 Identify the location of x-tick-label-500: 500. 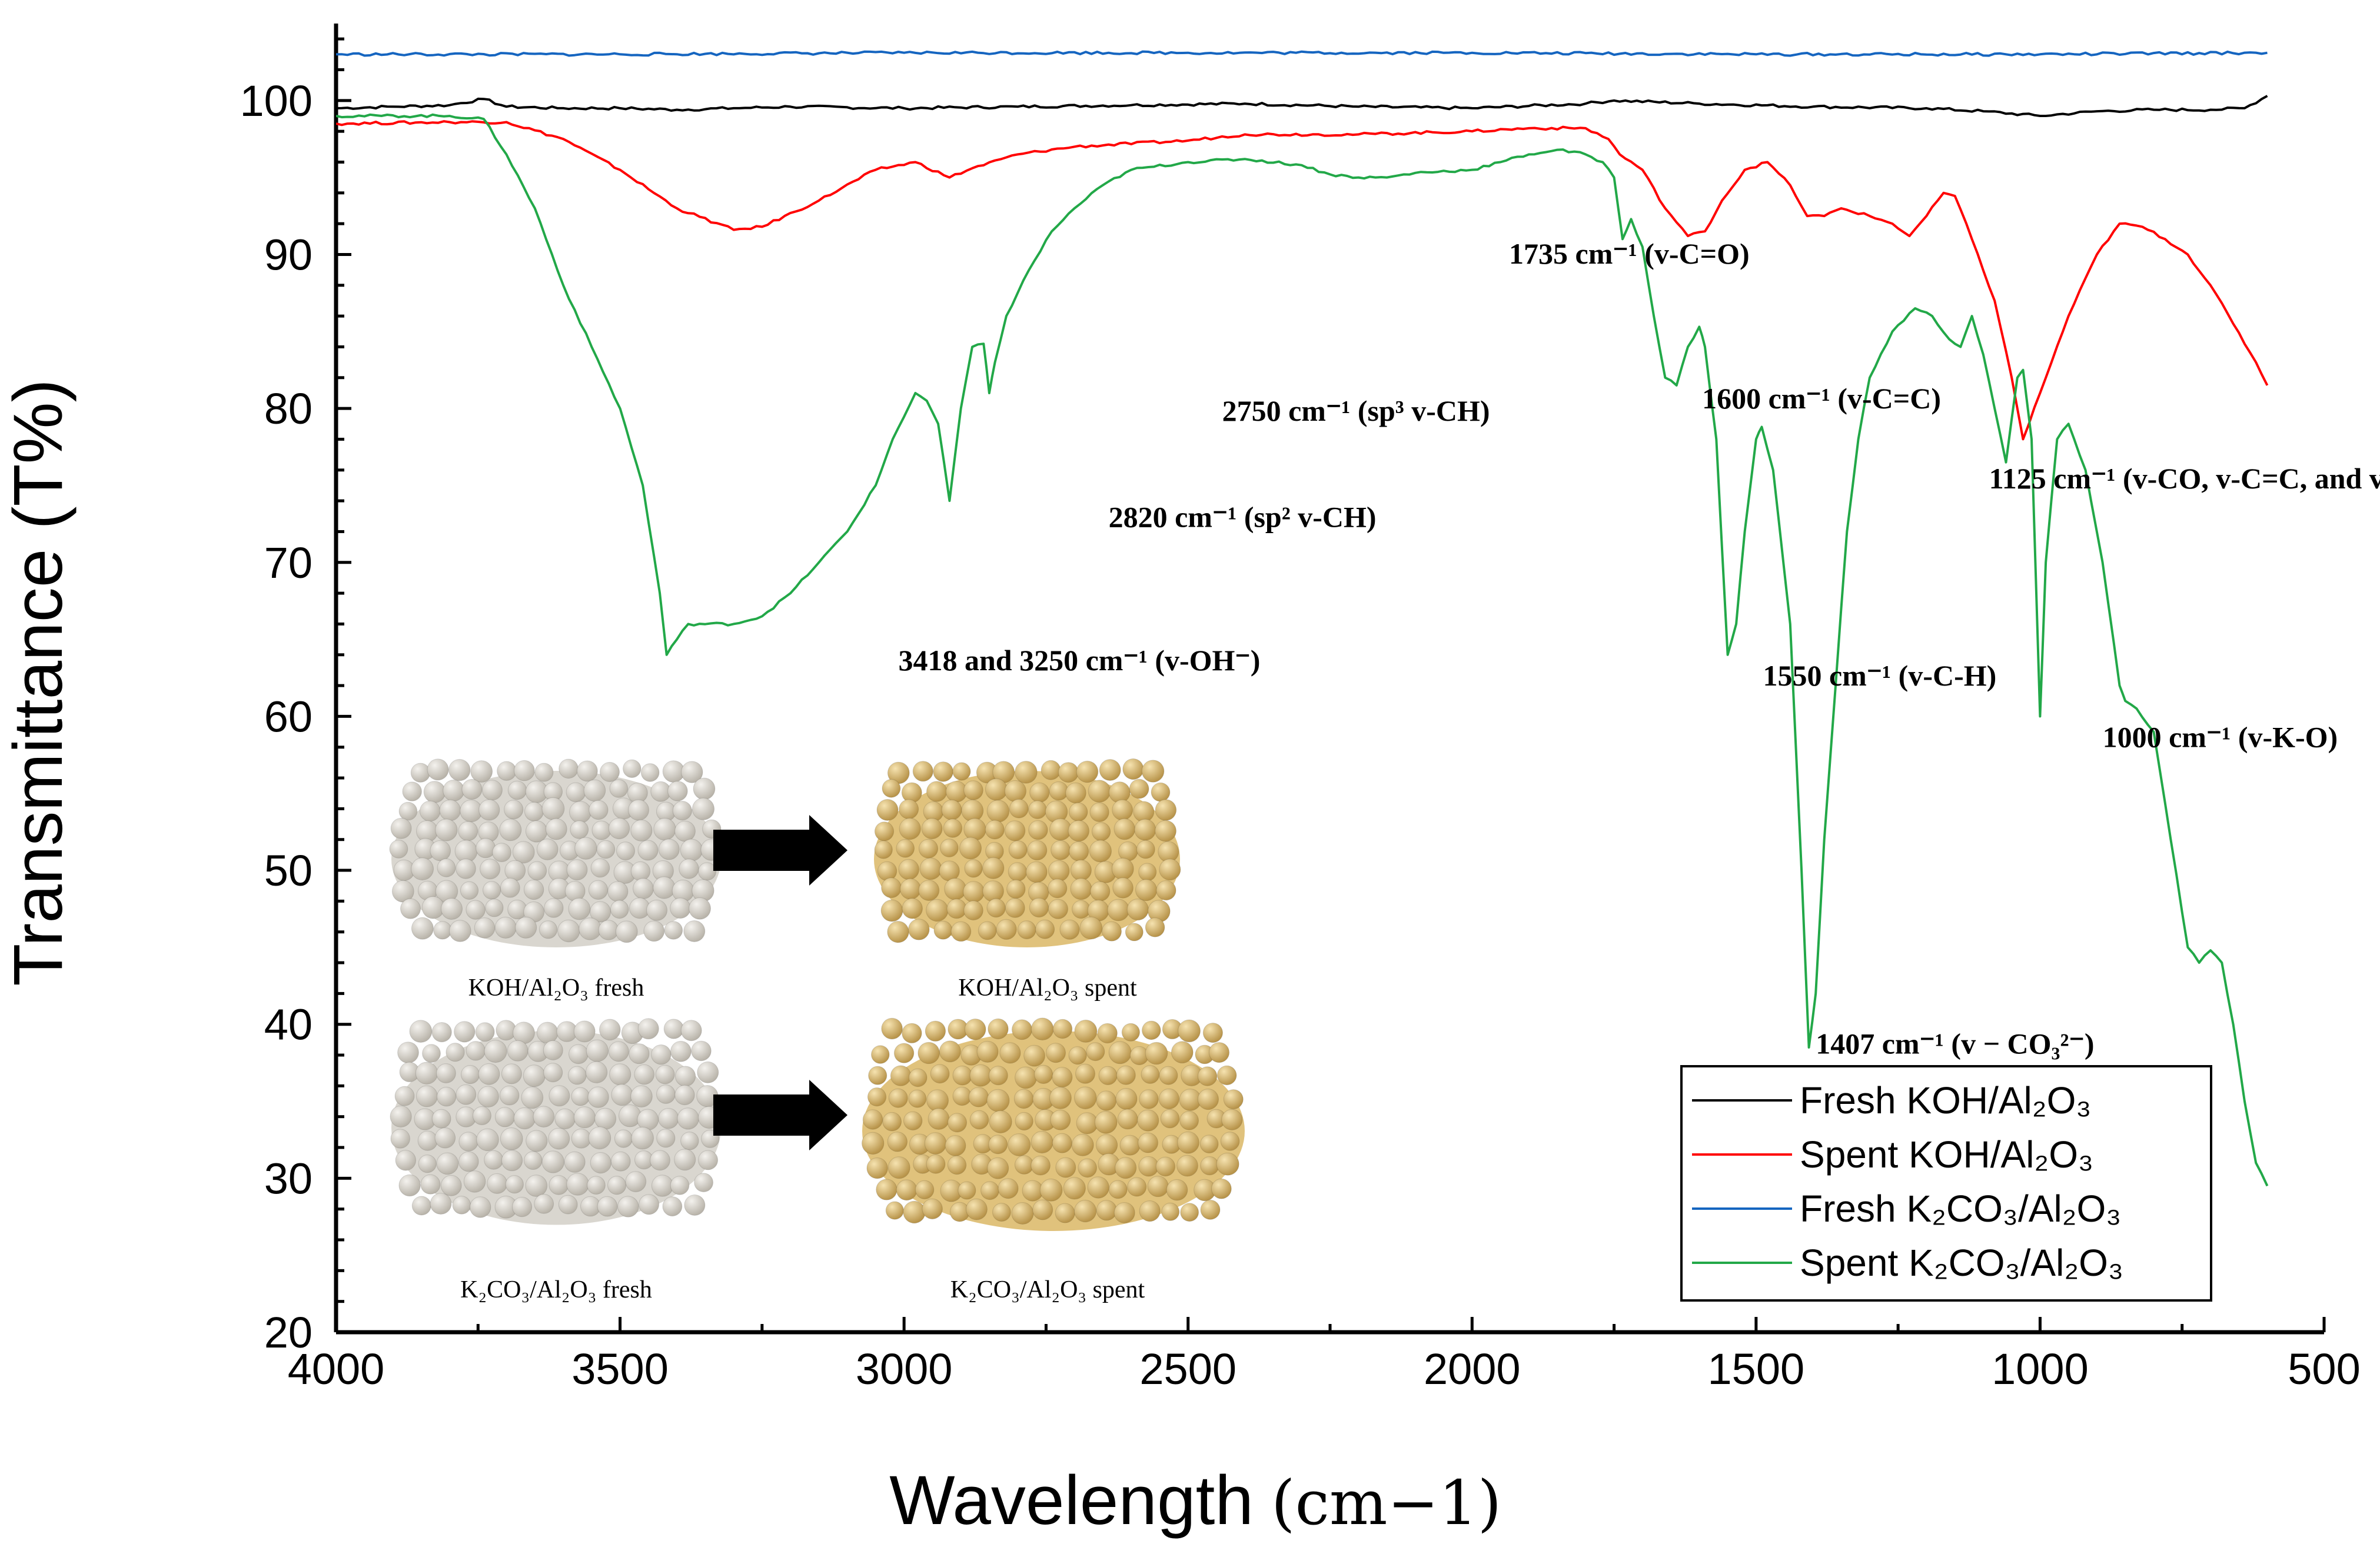
(2324, 1369).